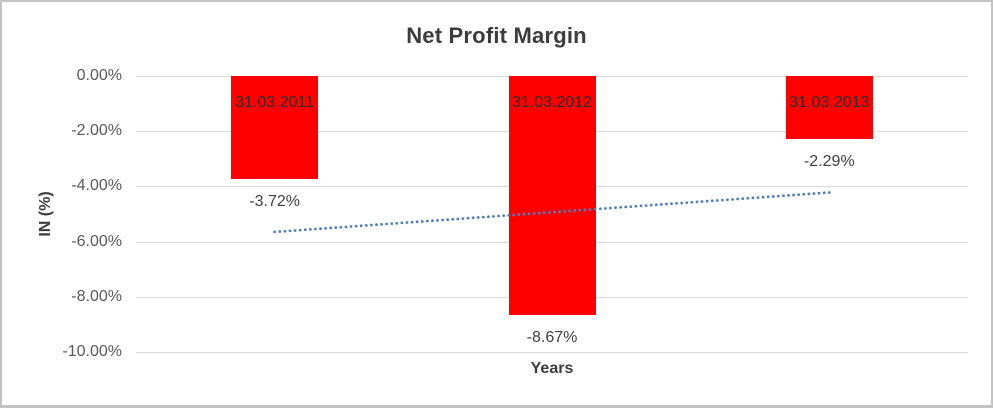 Image resolution: width=993 pixels, height=408 pixels. Describe the element at coordinates (96, 296) in the screenshot. I see `y-tick-label: -8.00%` at that location.